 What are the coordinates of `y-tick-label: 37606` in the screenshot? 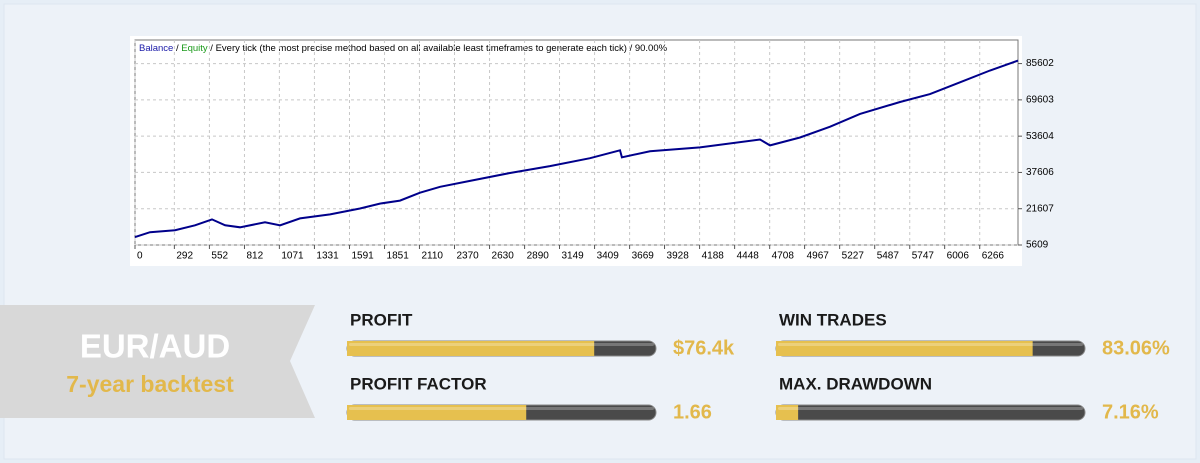 It's located at (1040, 172).